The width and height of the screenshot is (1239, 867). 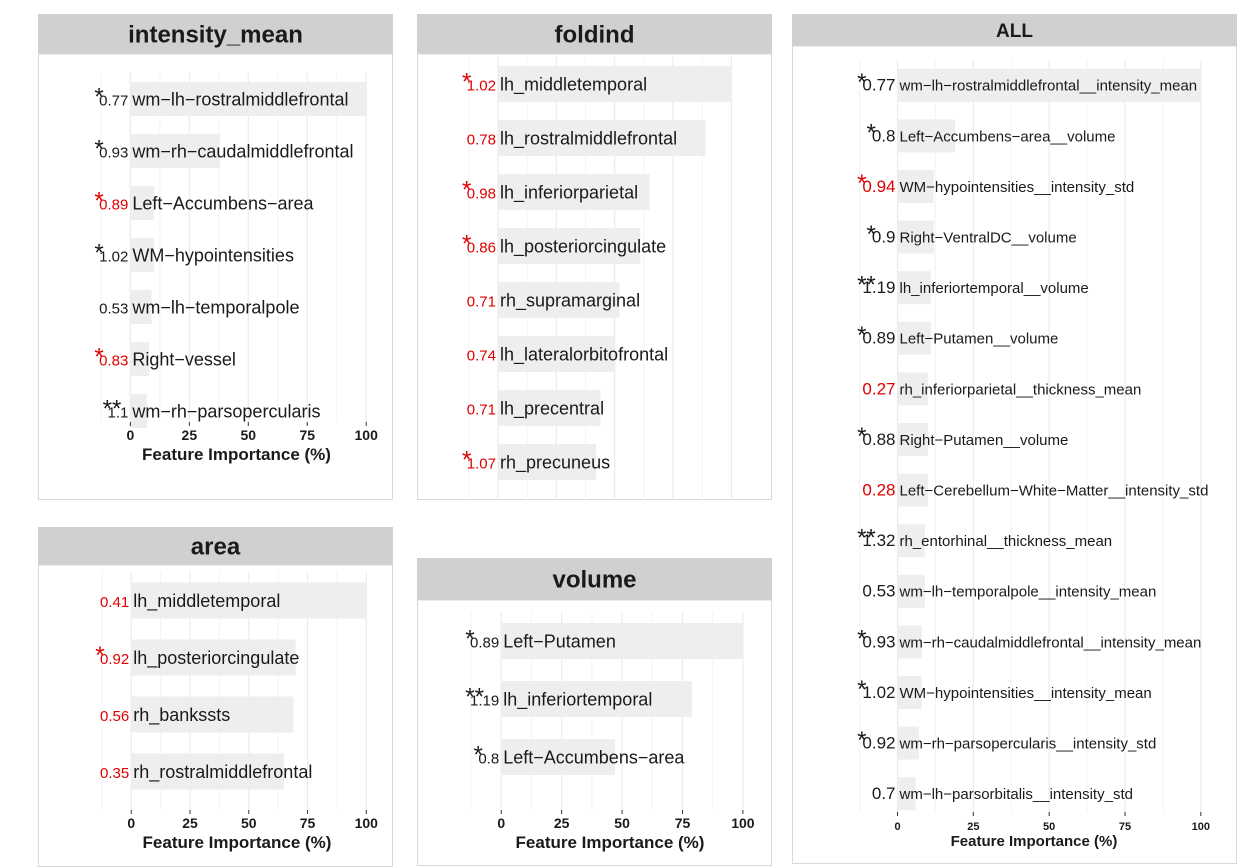 I want to click on bar-label: lh_lateralorbitofrontal, so click(x=584, y=354).